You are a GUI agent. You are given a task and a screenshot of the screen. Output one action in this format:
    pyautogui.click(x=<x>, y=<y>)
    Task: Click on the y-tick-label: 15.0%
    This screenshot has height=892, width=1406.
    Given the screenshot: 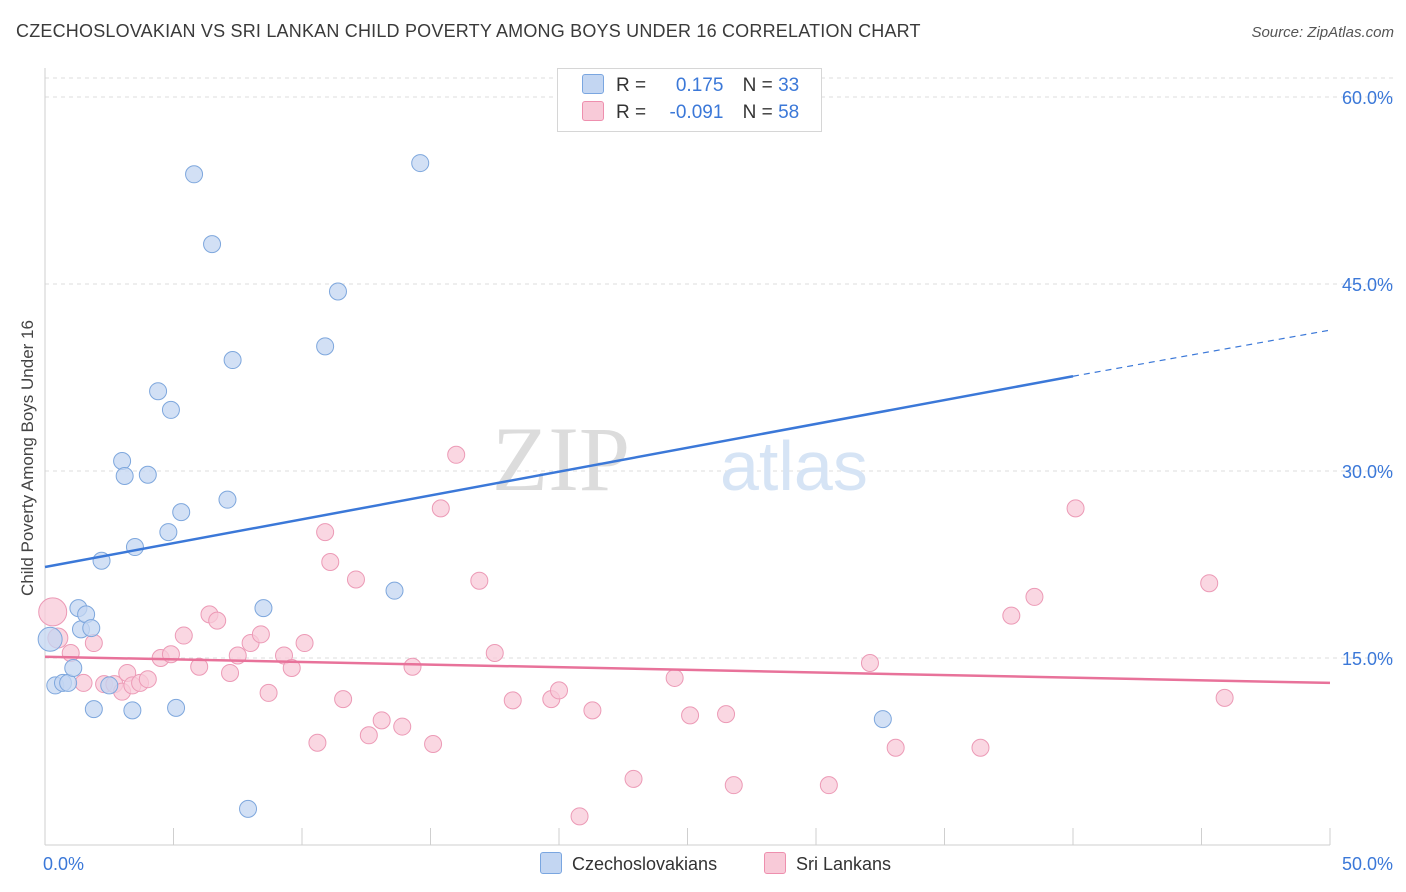 What is the action you would take?
    pyautogui.click(x=1367, y=659)
    